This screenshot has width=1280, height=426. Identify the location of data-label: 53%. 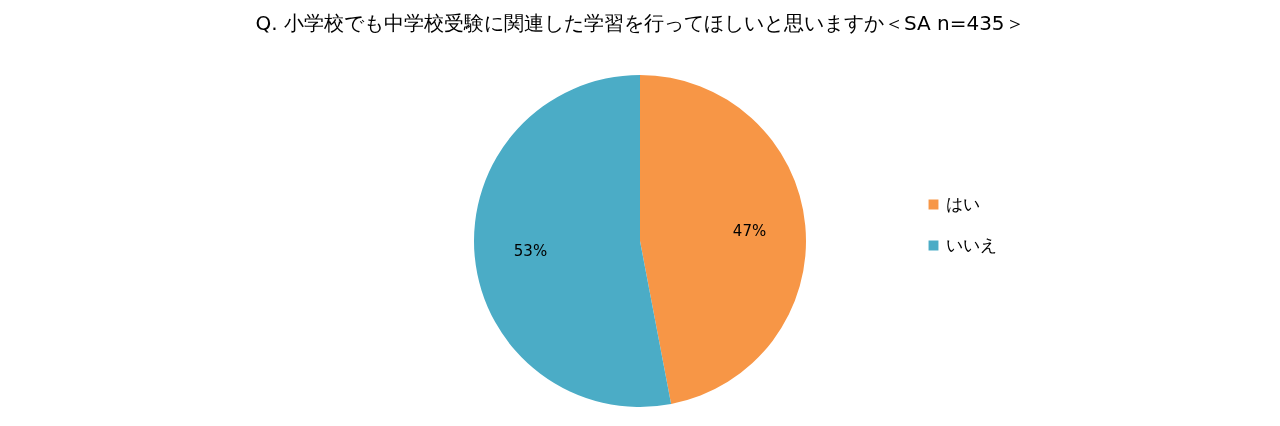
(530, 251).